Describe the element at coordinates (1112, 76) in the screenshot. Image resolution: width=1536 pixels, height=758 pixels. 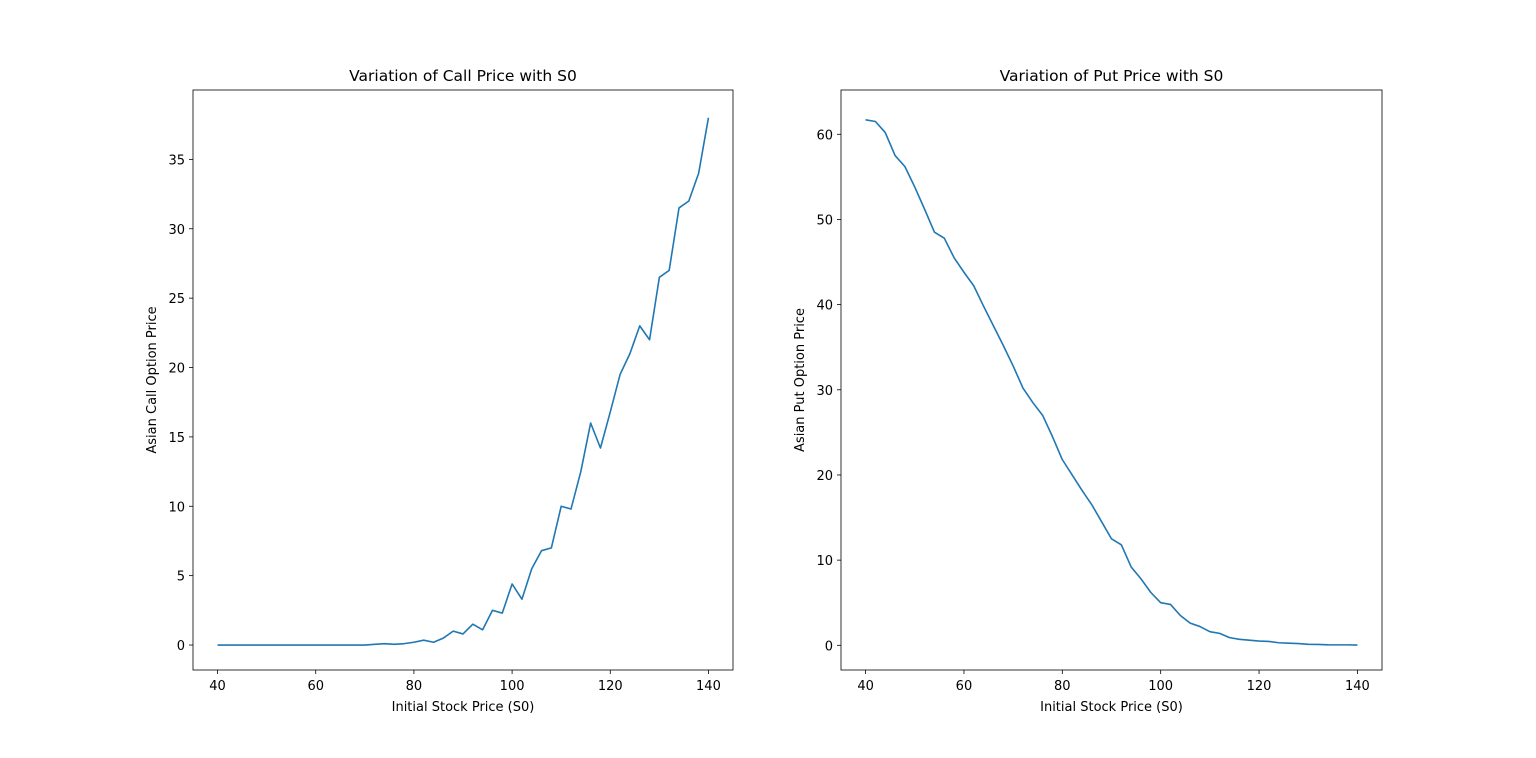
I see `chart-title: Variation of Put Price with S0` at that location.